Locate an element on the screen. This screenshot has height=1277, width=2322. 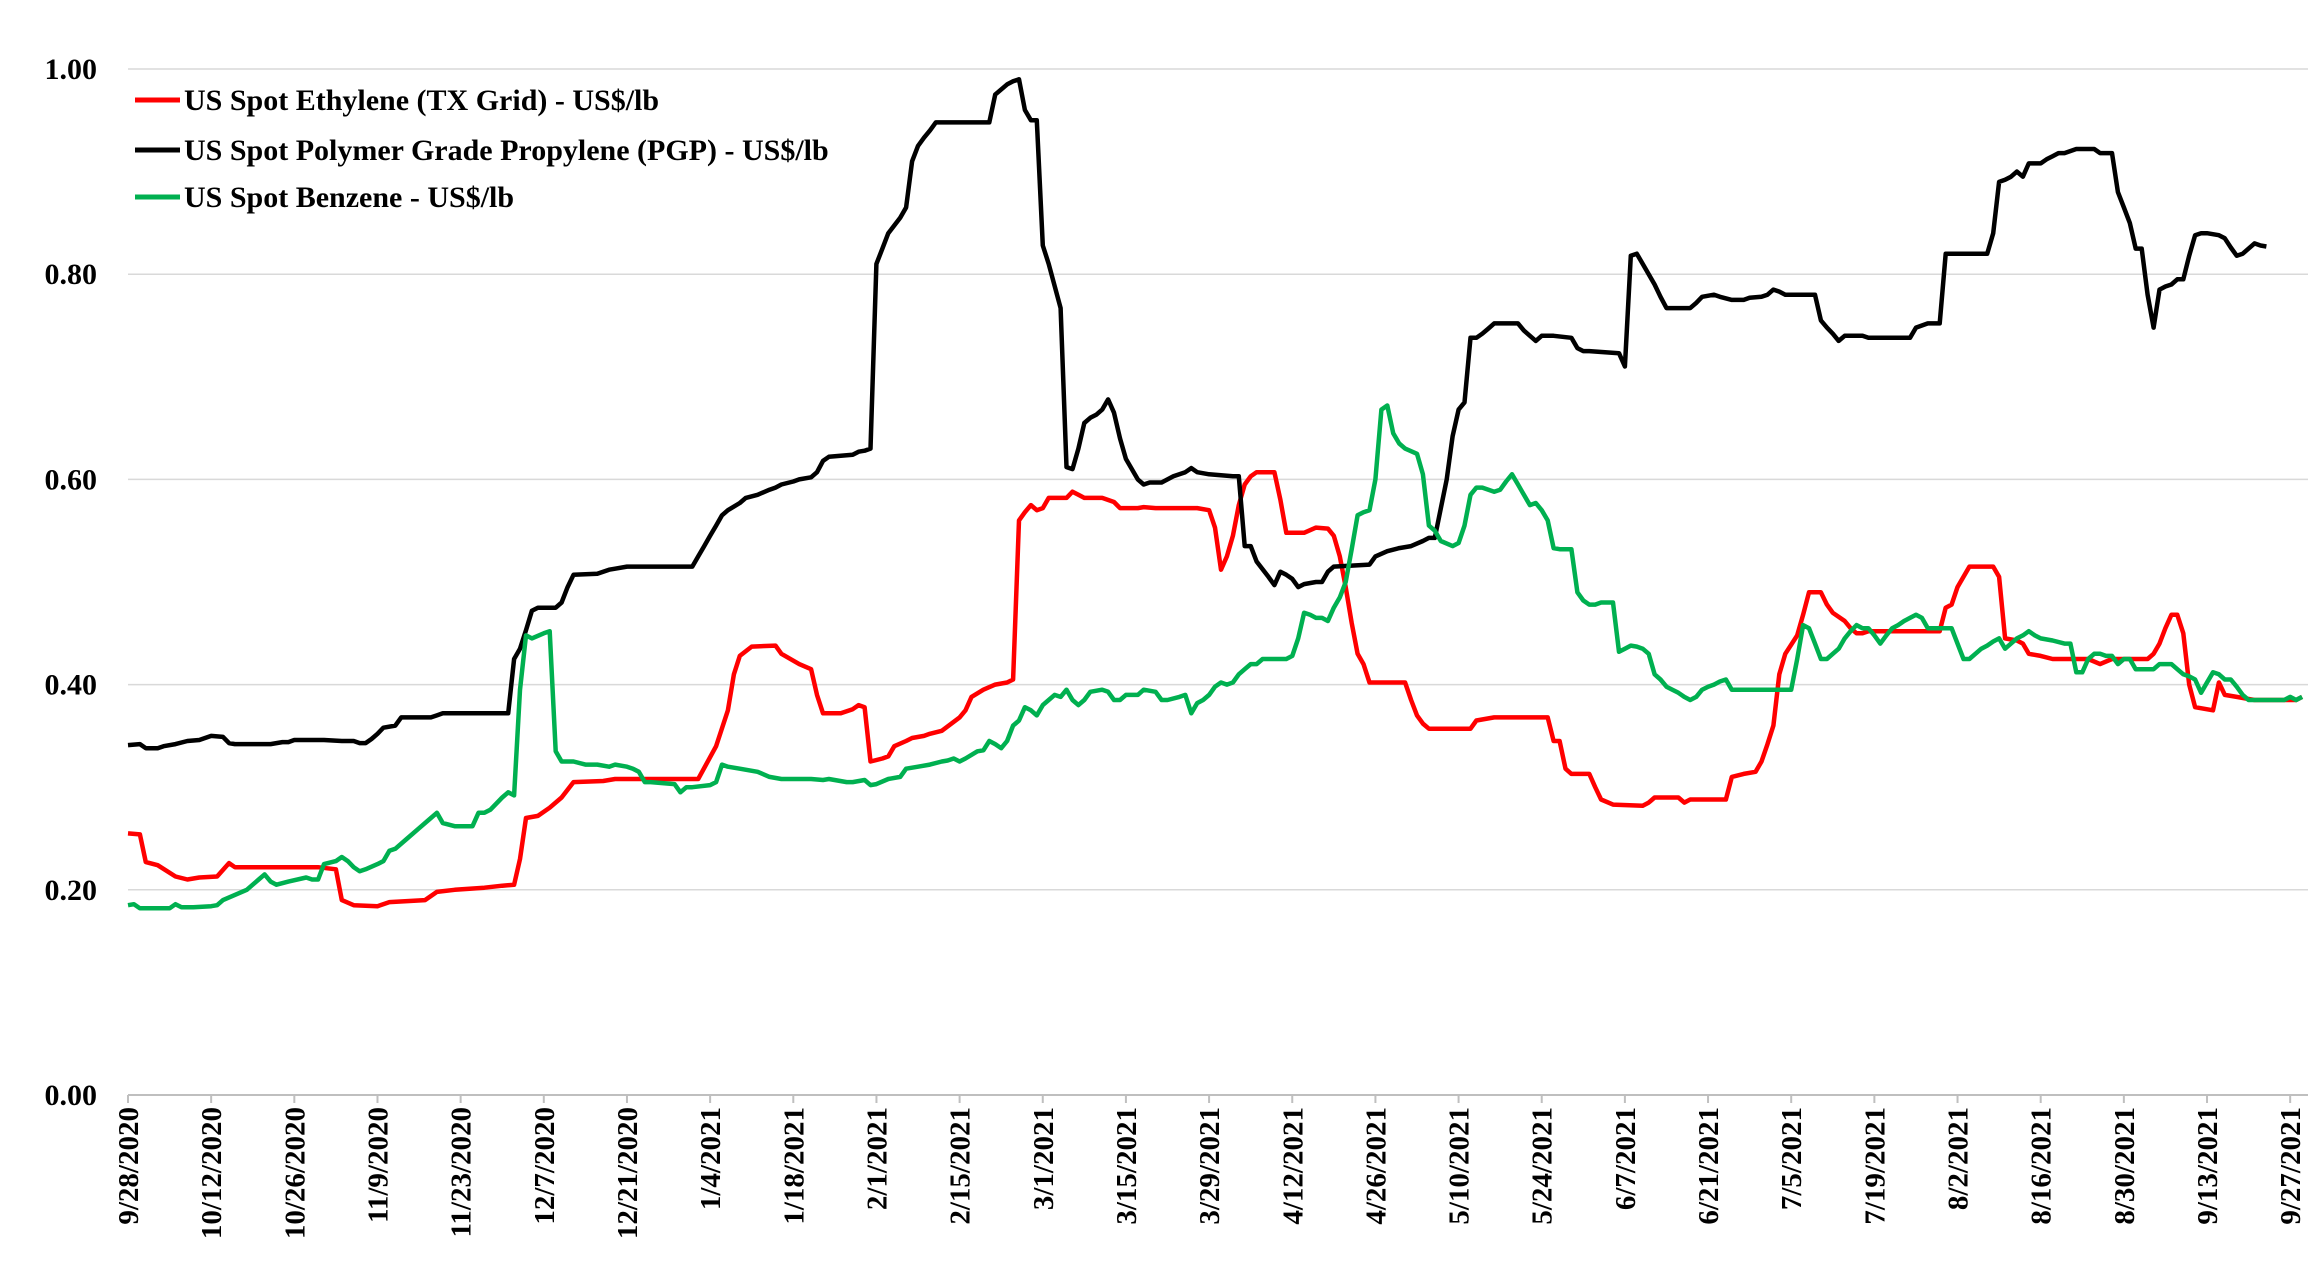
x-tick-label: 12/21/2020 is located at coordinates (628, 1173).